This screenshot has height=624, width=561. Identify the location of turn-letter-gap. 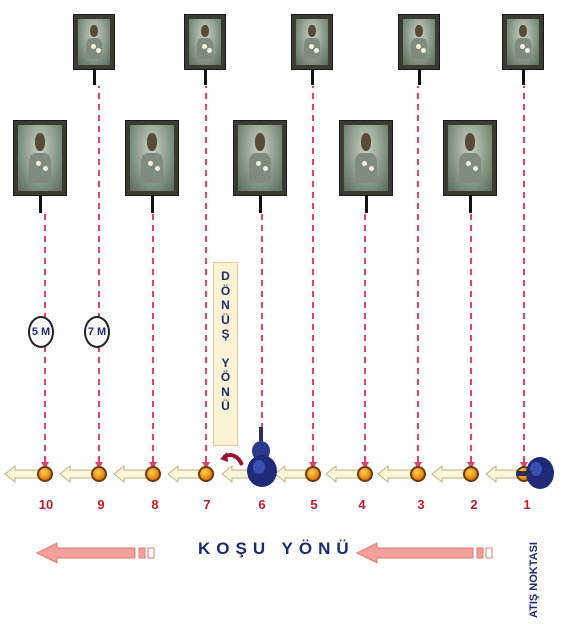
(225, 349).